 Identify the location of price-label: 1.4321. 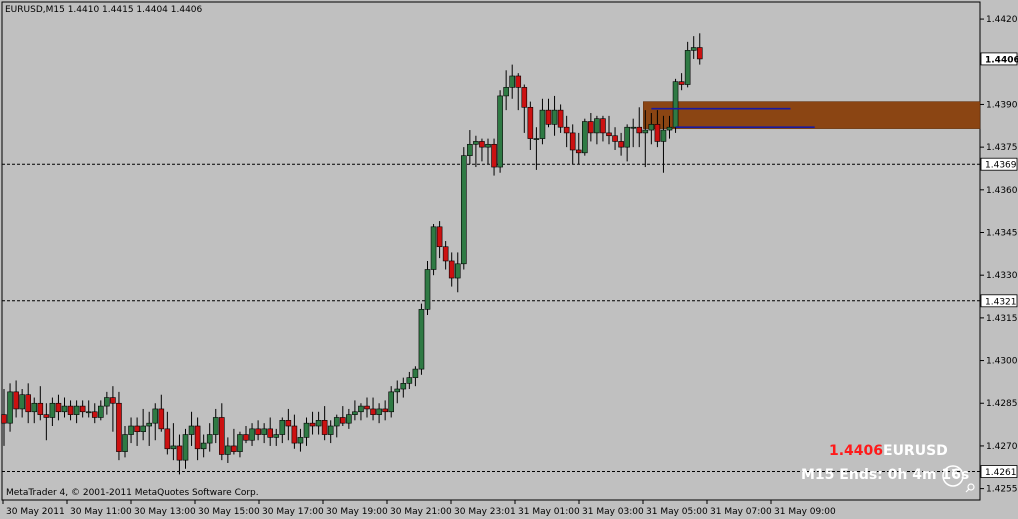
(1001, 302).